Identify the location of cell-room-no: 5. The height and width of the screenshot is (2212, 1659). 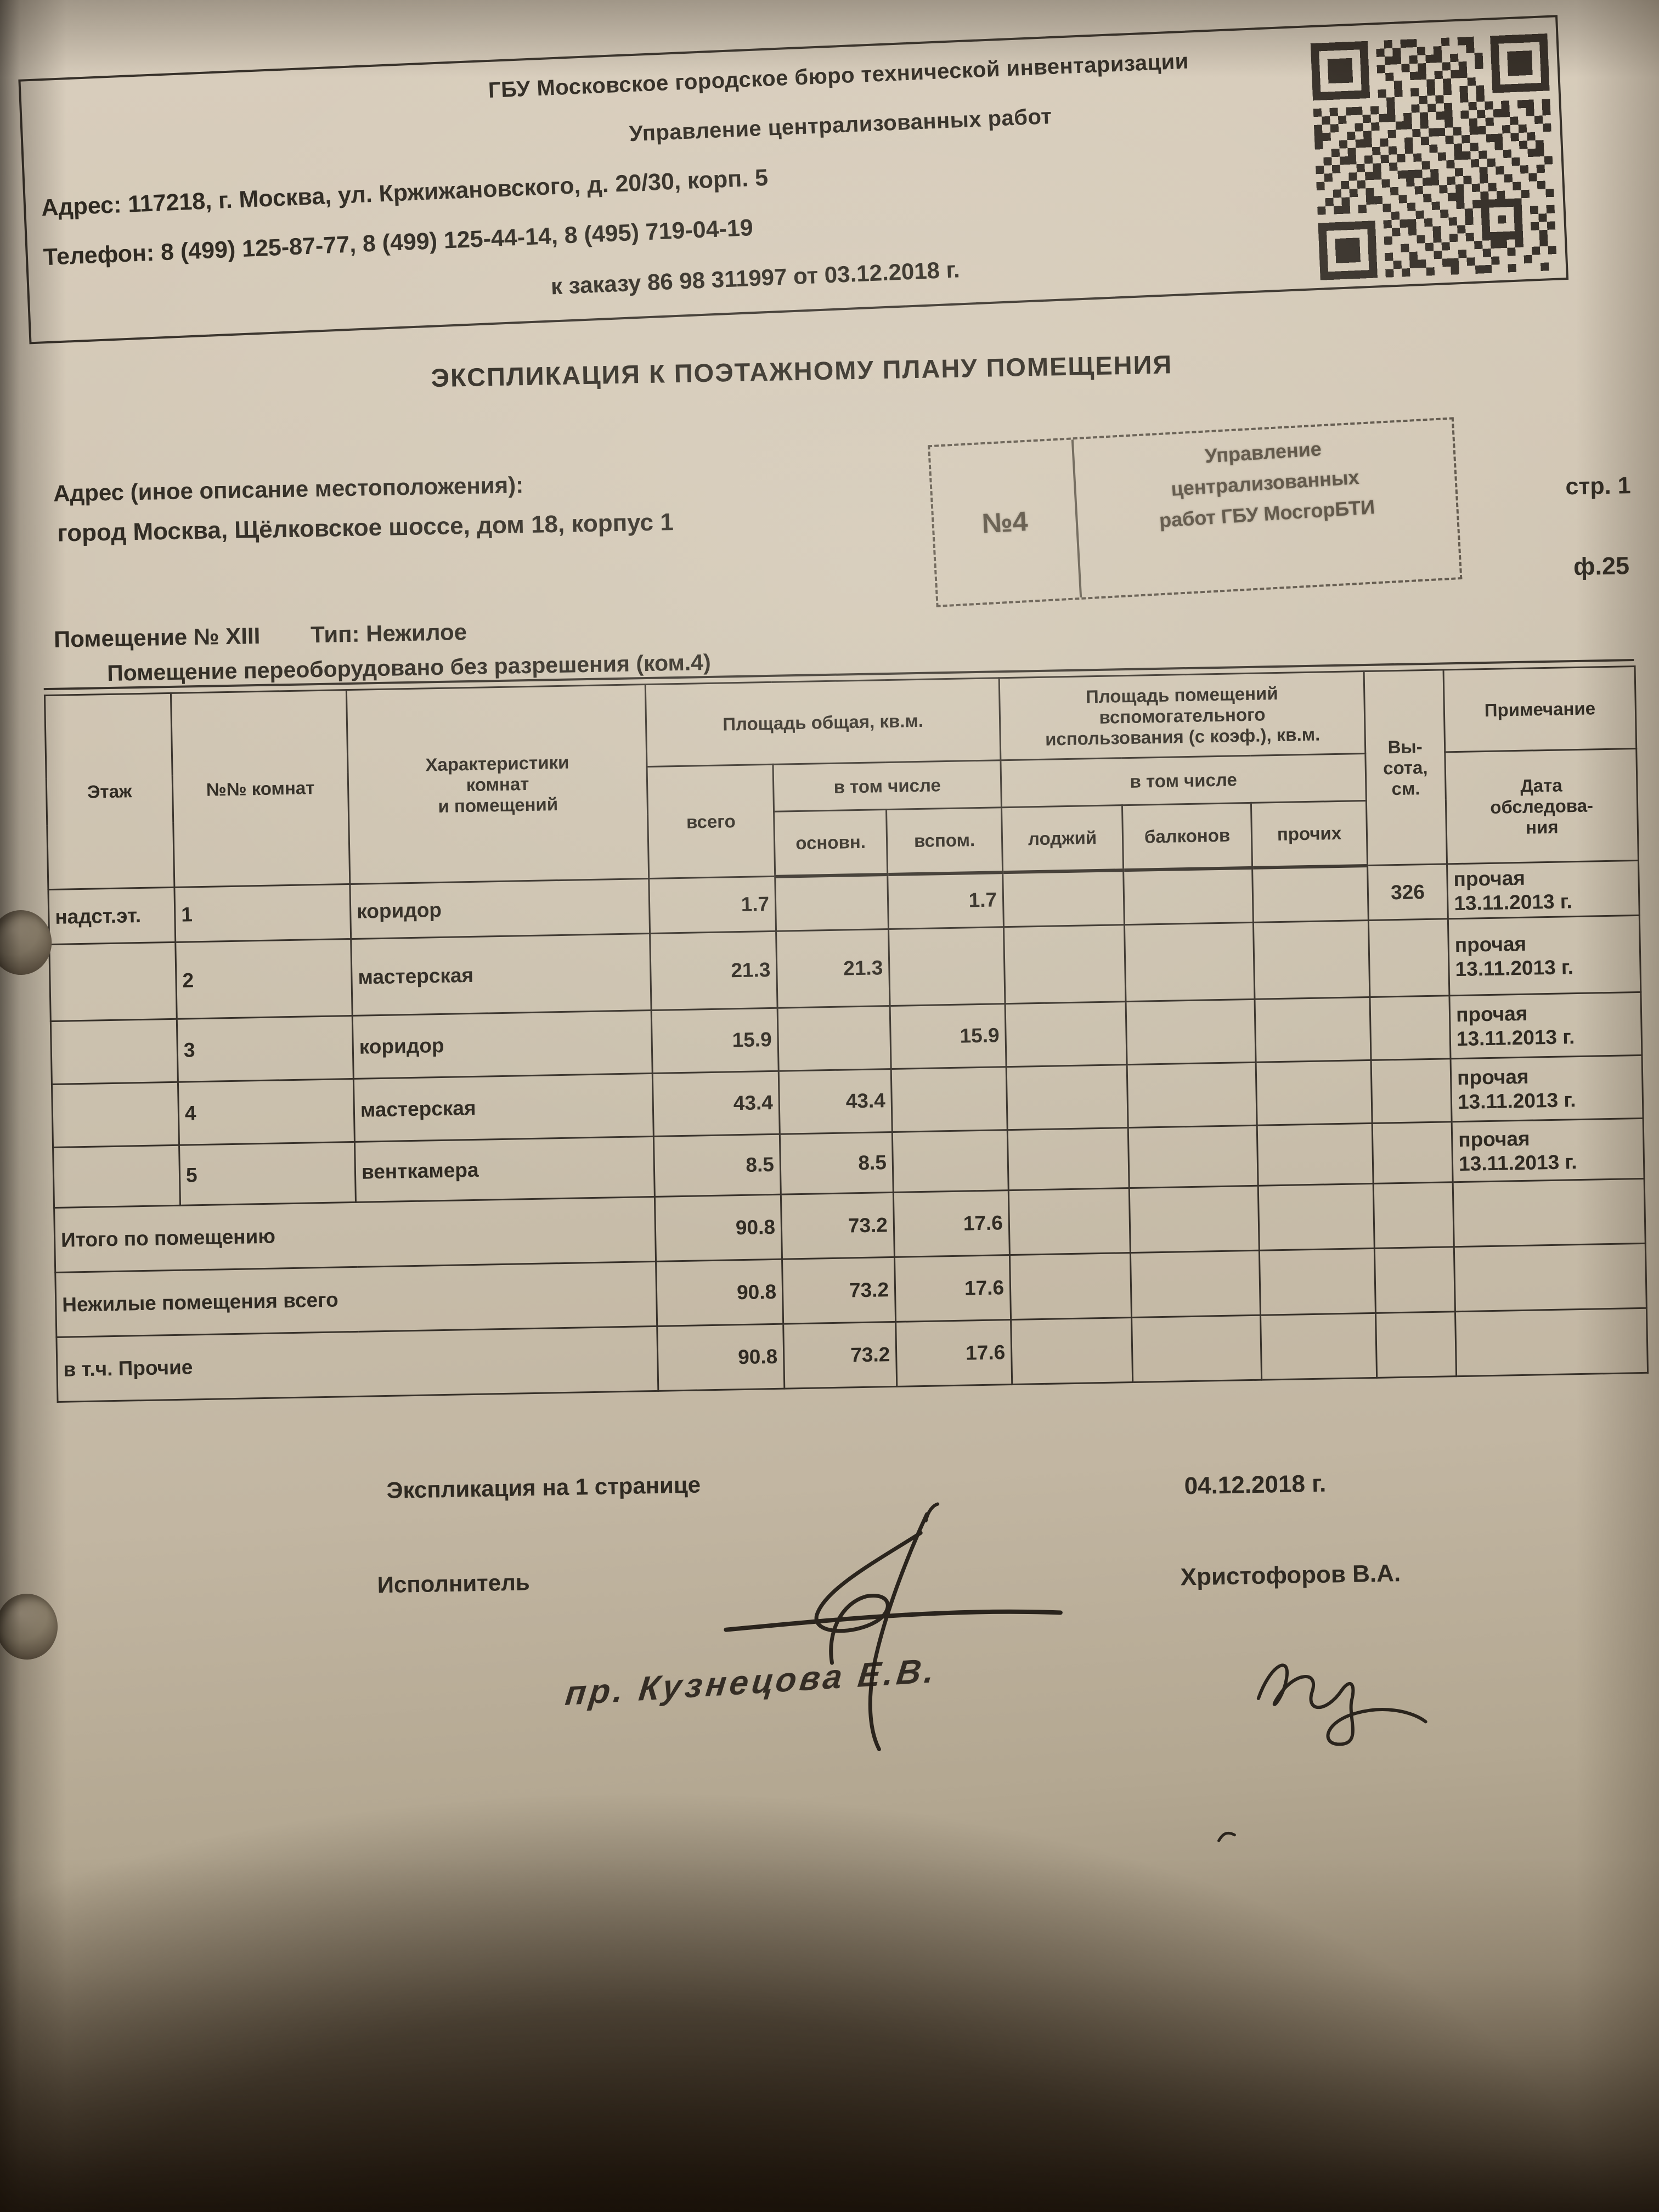
(267, 1174).